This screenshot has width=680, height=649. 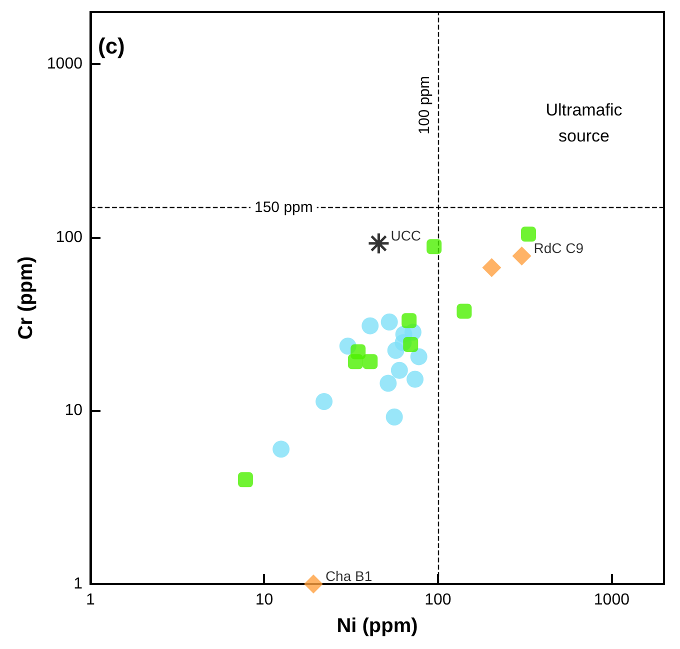 I want to click on x-axis-title: Ni (ppm), so click(x=377, y=626).